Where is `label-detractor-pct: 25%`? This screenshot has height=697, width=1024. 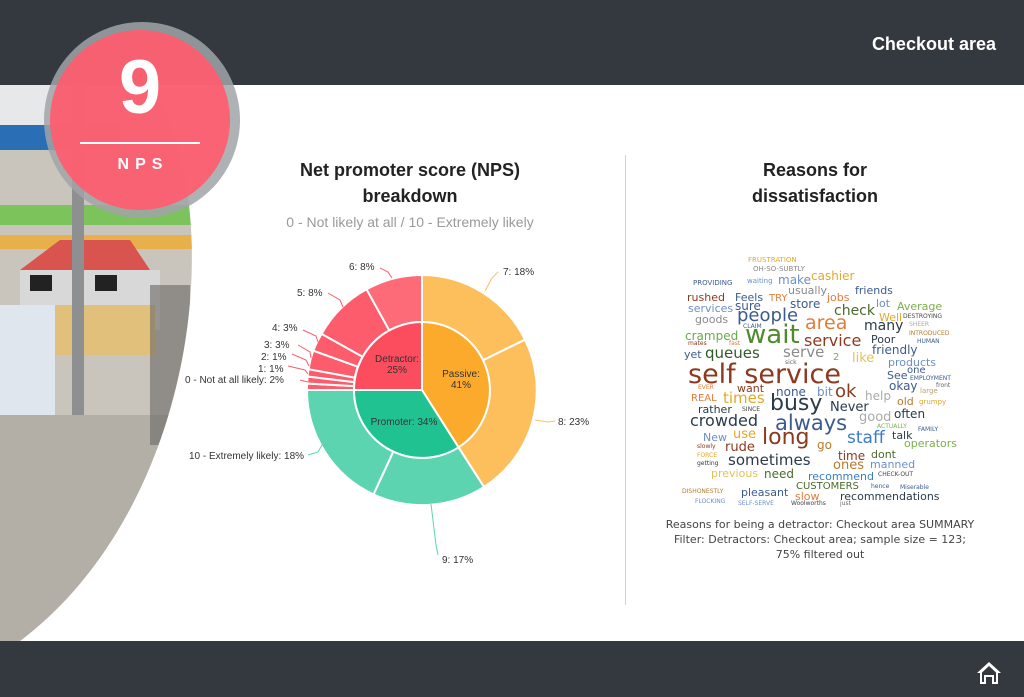 label-detractor-pct: 25% is located at coordinates (397, 370).